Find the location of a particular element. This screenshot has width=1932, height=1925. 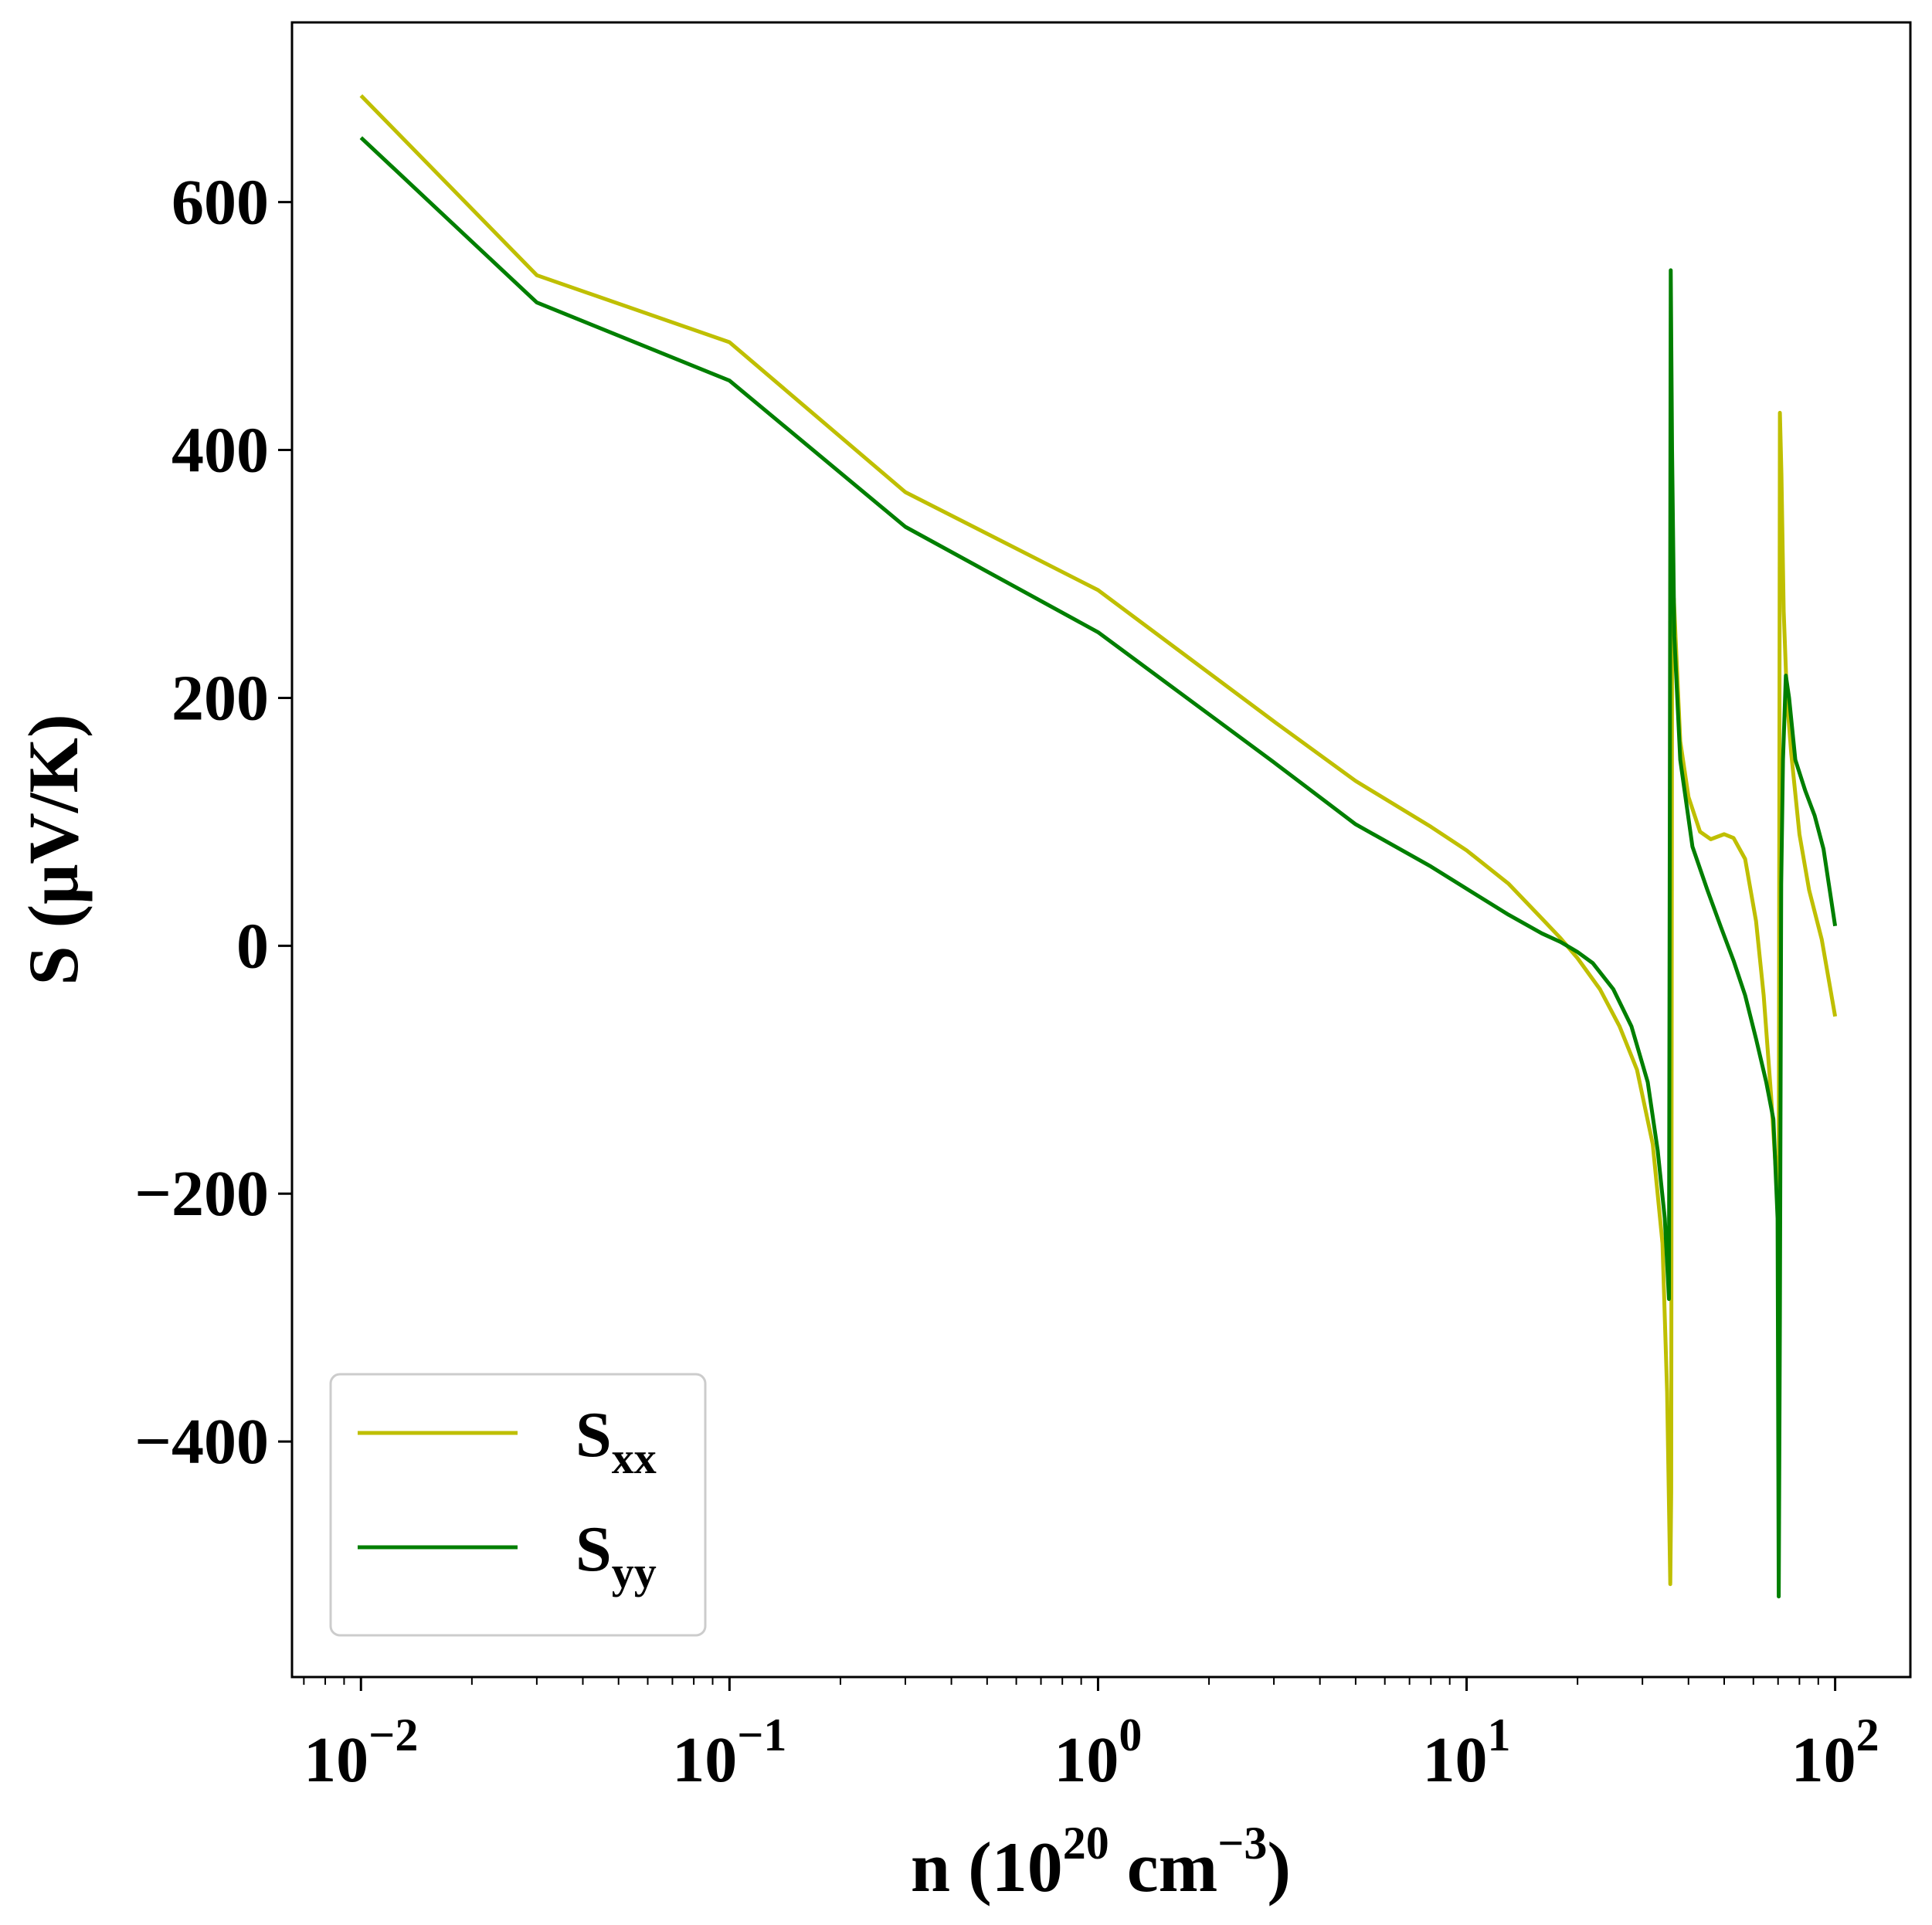

legend-label-syy-sub: yy is located at coordinates (634, 1572).